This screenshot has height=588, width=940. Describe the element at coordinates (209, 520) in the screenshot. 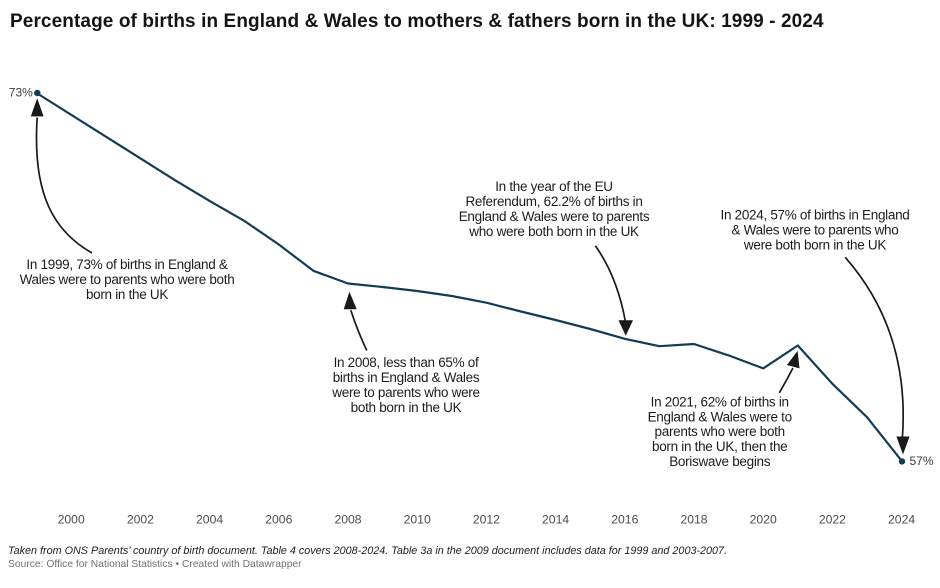

I see `svg-text: 2004` at that location.